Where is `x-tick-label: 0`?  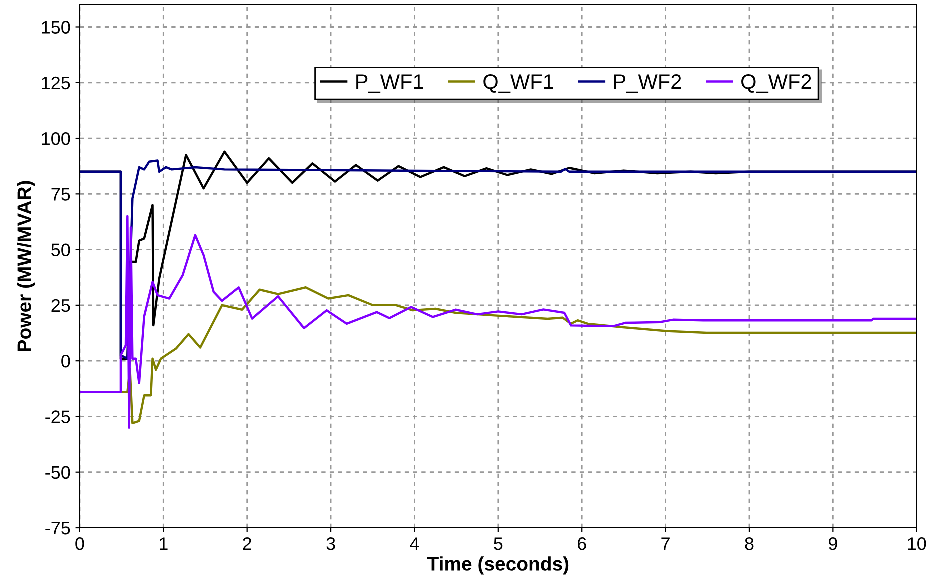 x-tick-label: 0 is located at coordinates (80, 544).